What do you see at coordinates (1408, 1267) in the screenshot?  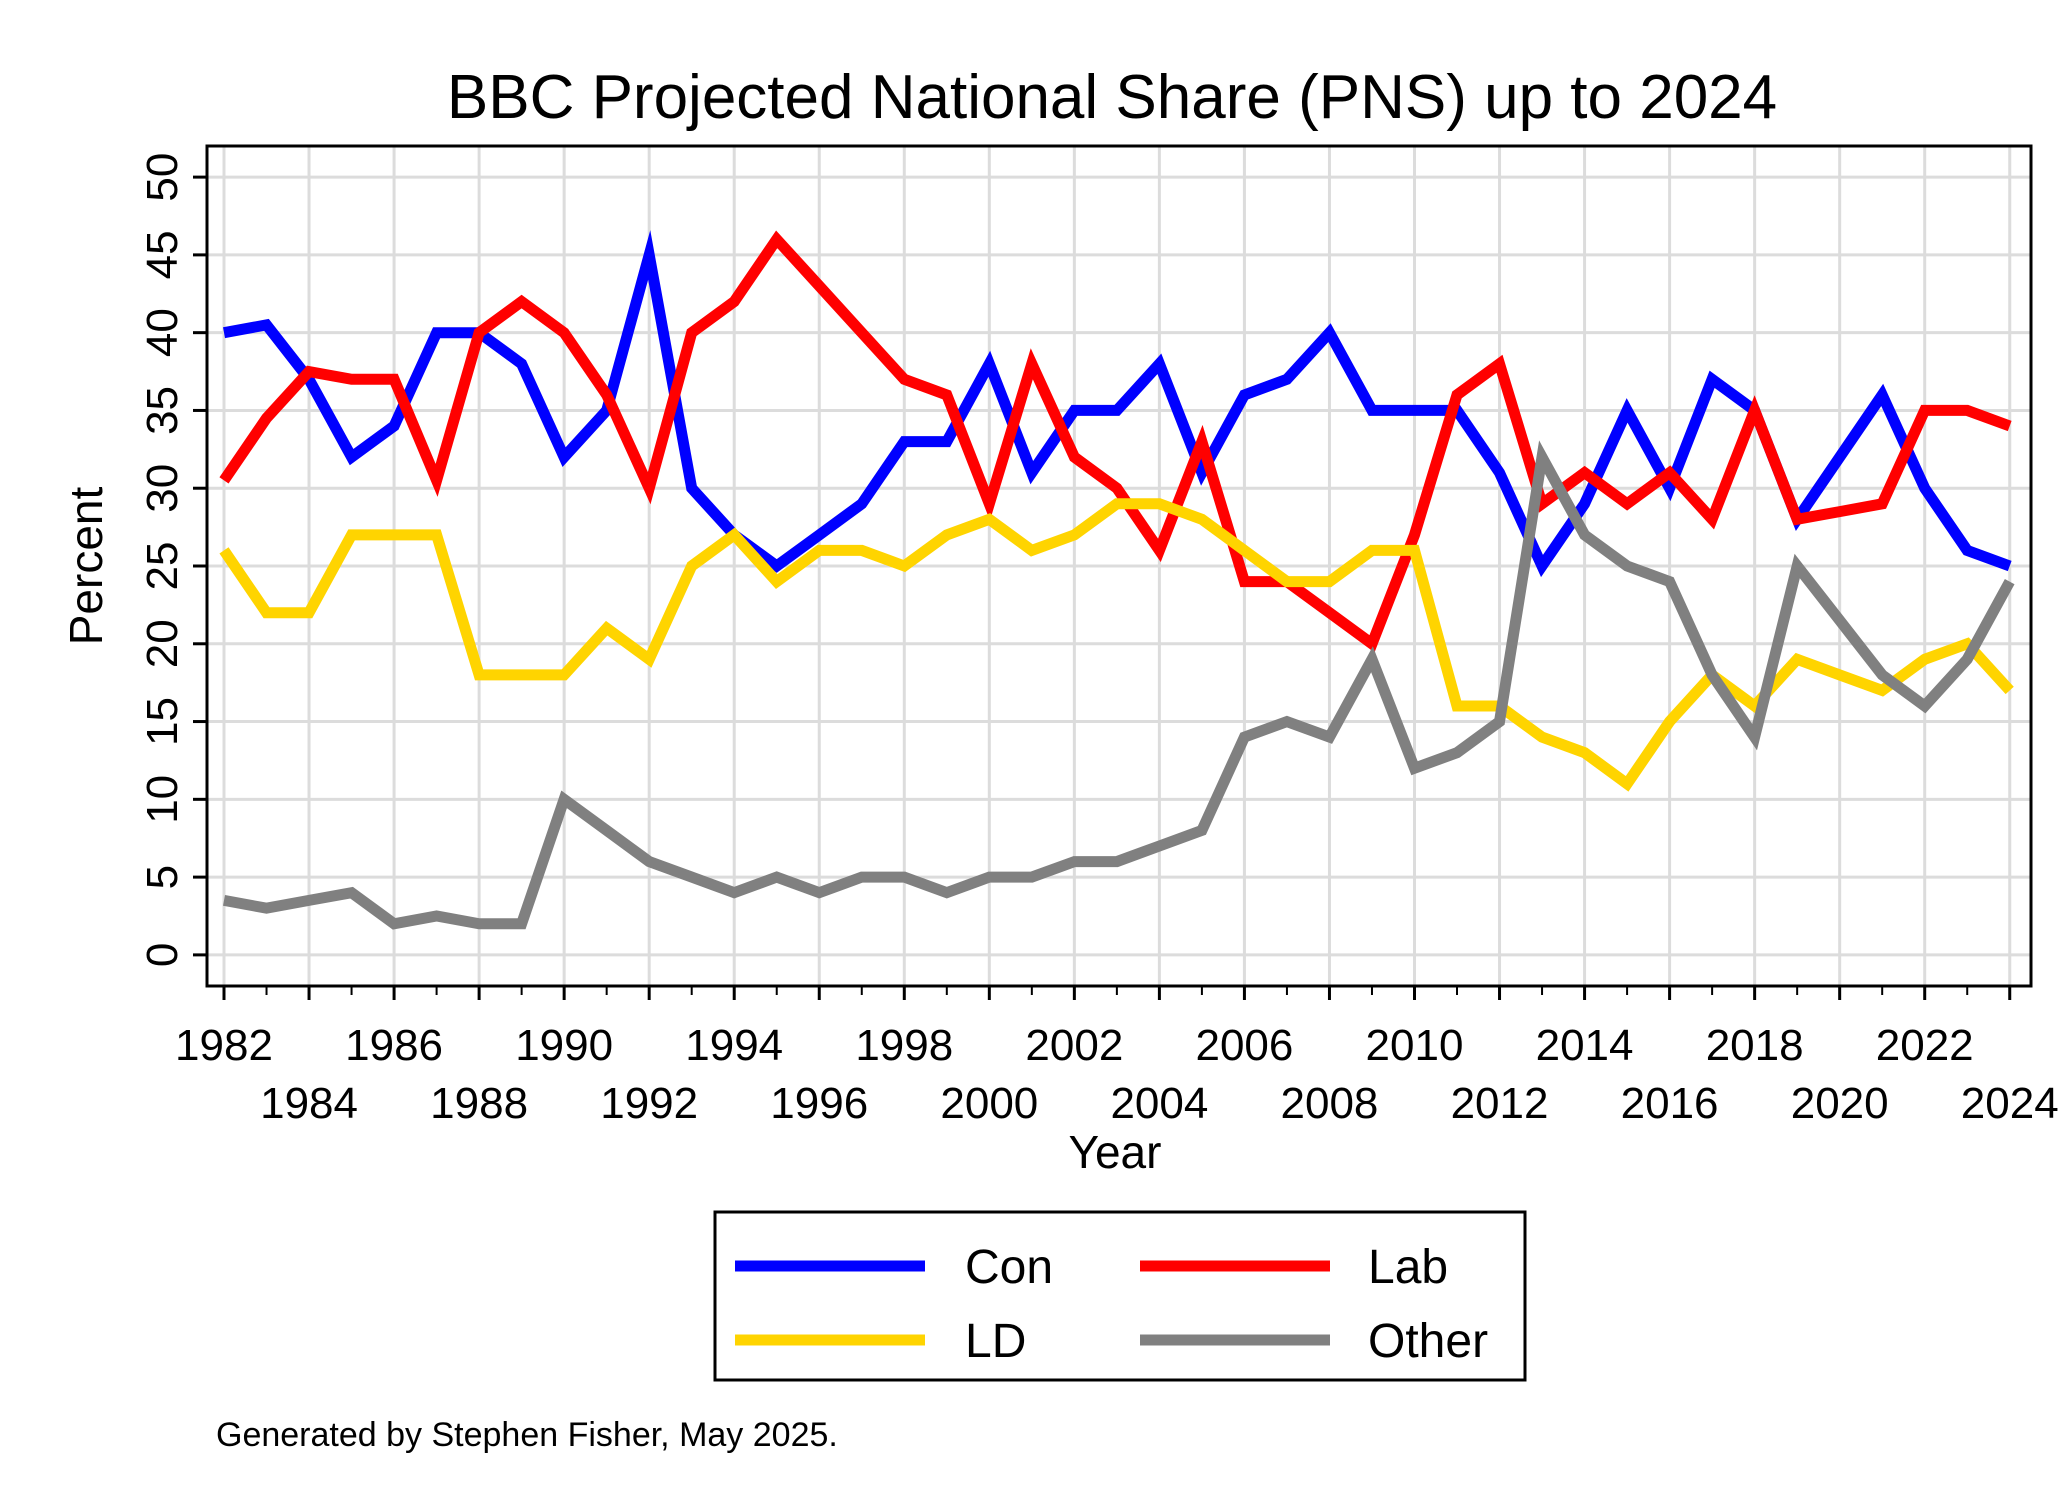 I see `legend-label-lab: Lab` at bounding box center [1408, 1267].